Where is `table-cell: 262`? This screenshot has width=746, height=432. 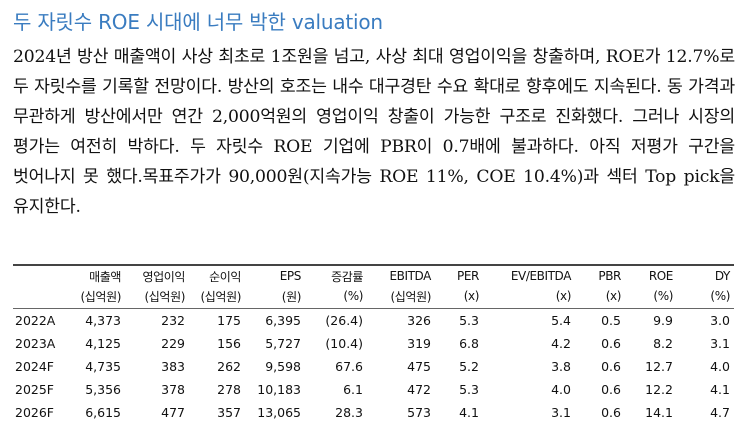 table-cell: 262 is located at coordinates (229, 366).